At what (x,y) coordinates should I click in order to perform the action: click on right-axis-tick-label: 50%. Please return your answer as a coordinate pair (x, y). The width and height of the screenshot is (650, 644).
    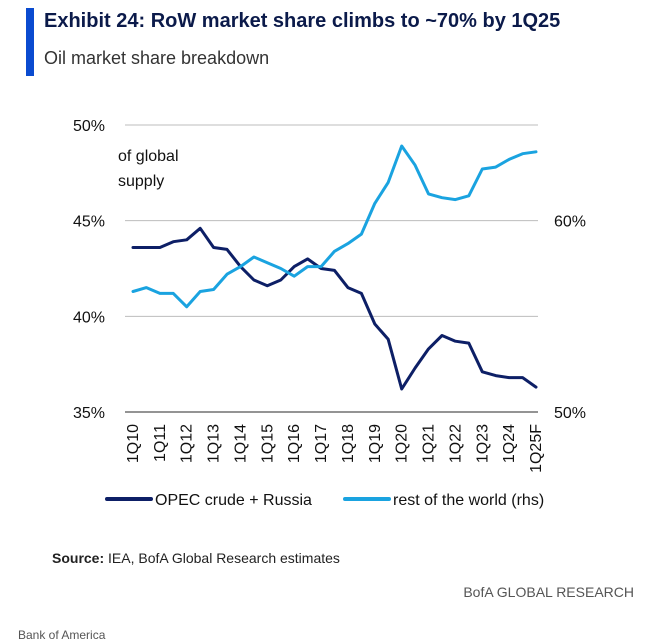
    Looking at the image, I should click on (570, 413).